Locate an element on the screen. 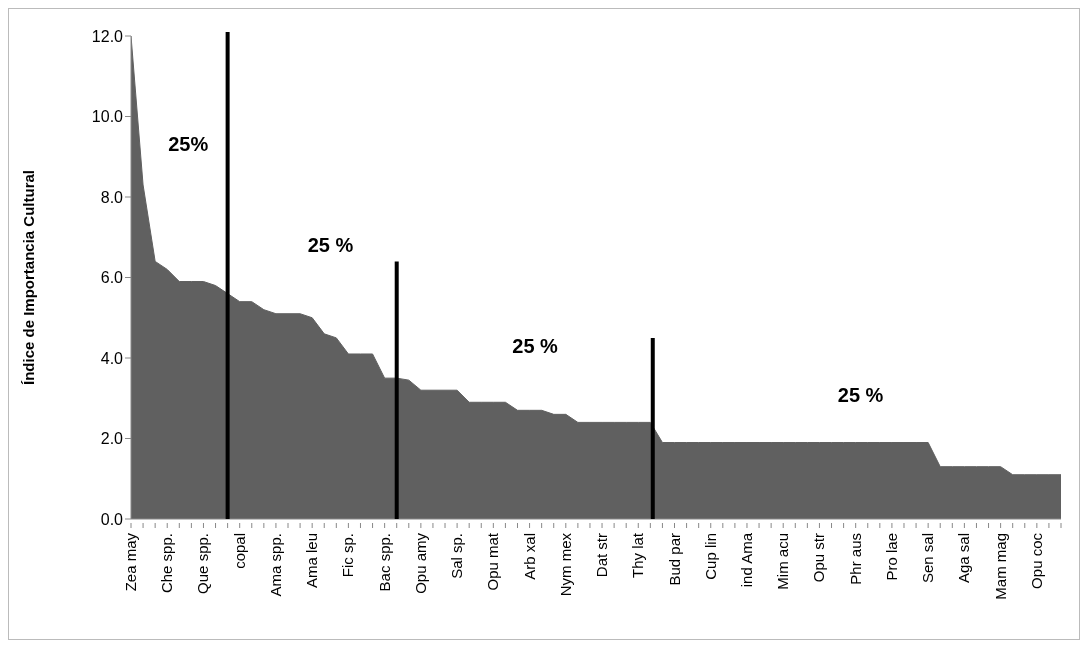 This screenshot has width=1087, height=651. x-tick-label: Cup lin is located at coordinates (710, 556).